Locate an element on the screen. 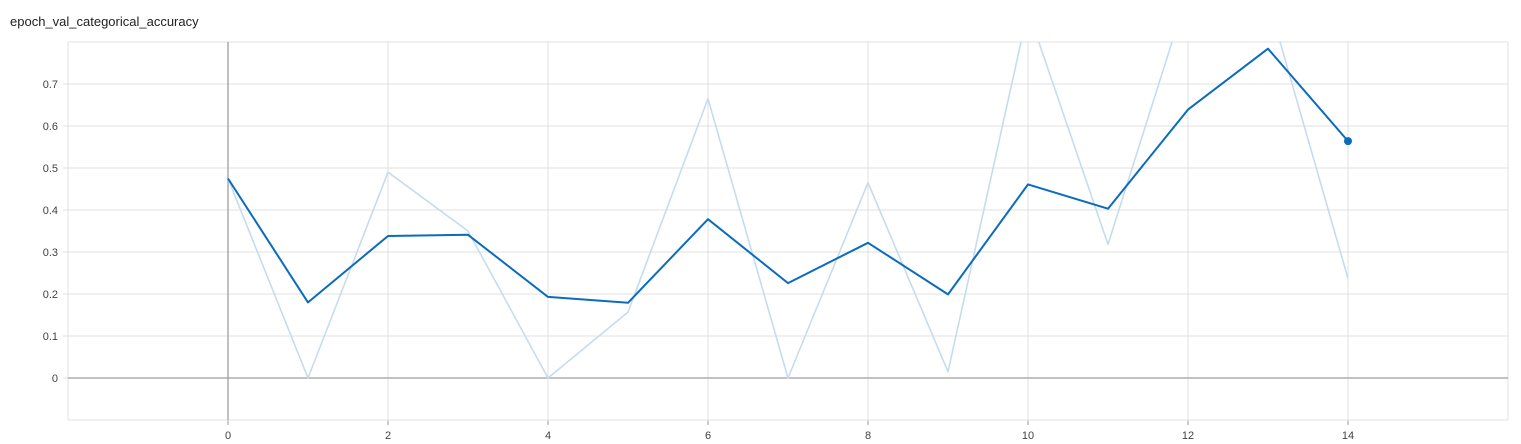 The image size is (1521, 444). y-tick-label: 0.4 is located at coordinates (50, 211).